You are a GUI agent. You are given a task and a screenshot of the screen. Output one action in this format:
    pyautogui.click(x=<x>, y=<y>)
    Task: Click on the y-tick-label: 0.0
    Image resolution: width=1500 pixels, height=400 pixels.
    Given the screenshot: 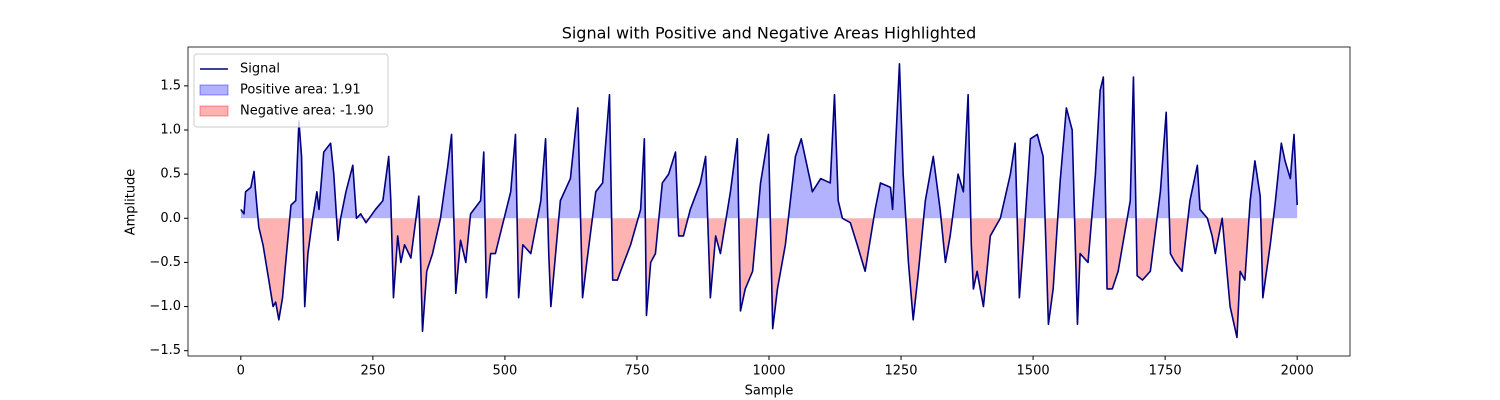 What is the action you would take?
    pyautogui.click(x=170, y=218)
    